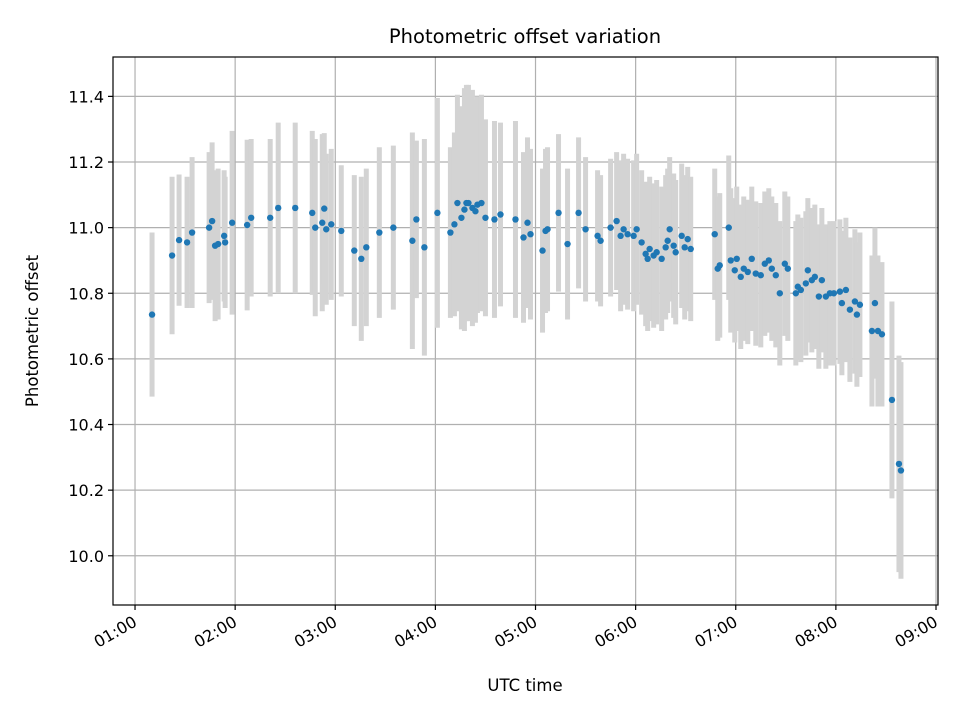 The width and height of the screenshot is (960, 720). What do you see at coordinates (32, 330) in the screenshot?
I see `y-axis-label: Photometric offset` at bounding box center [32, 330].